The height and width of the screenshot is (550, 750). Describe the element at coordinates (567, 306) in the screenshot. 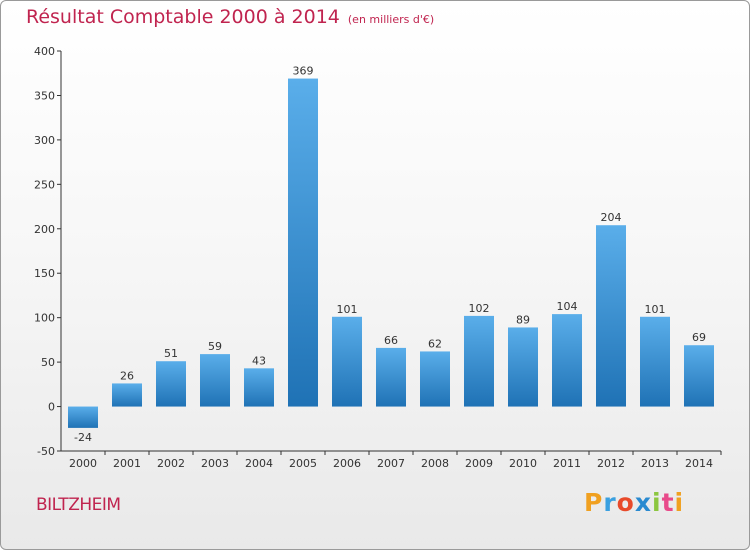

I see `value-label-2011: 104` at that location.